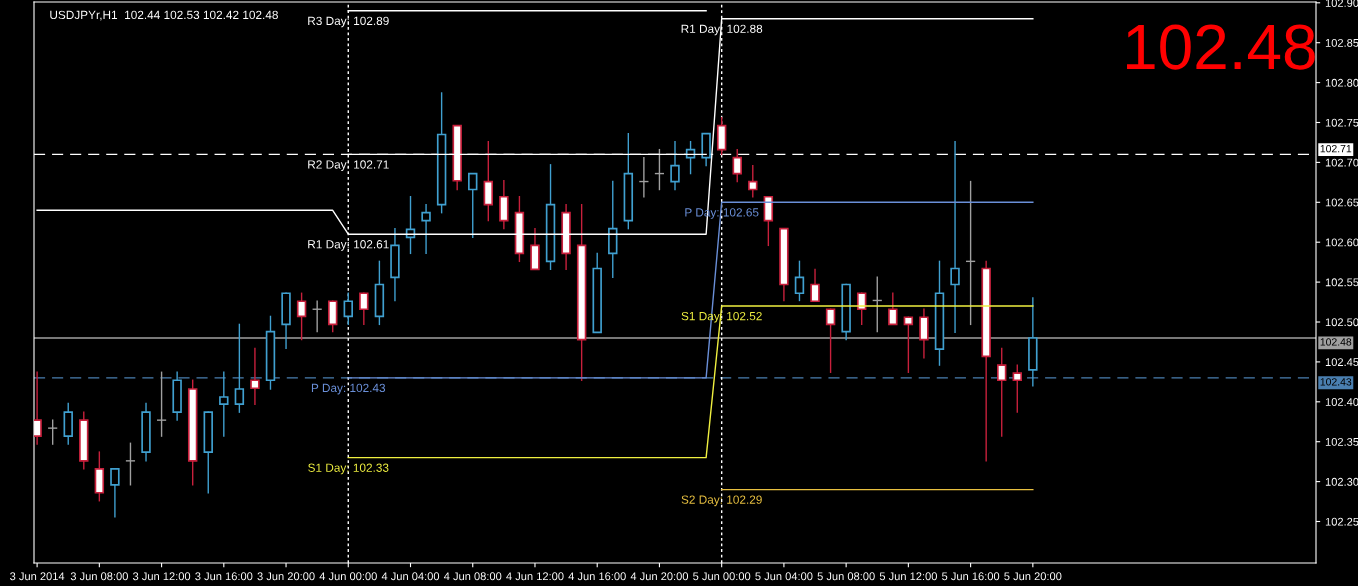 This screenshot has width=1358, height=586. What do you see at coordinates (535, 576) in the screenshot?
I see `x-tick-label: 4 Jun 12:00` at bounding box center [535, 576].